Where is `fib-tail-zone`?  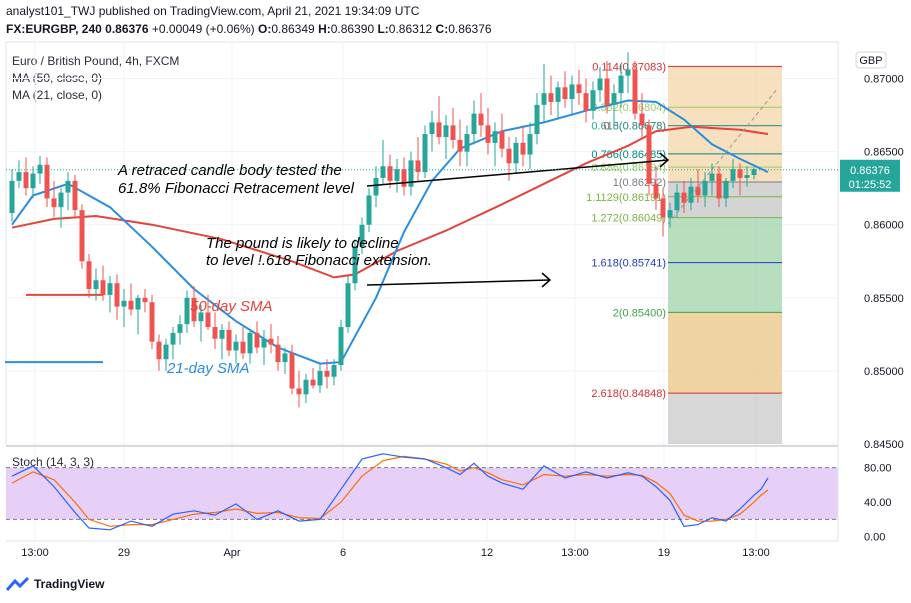
fib-tail-zone is located at coordinates (725, 418).